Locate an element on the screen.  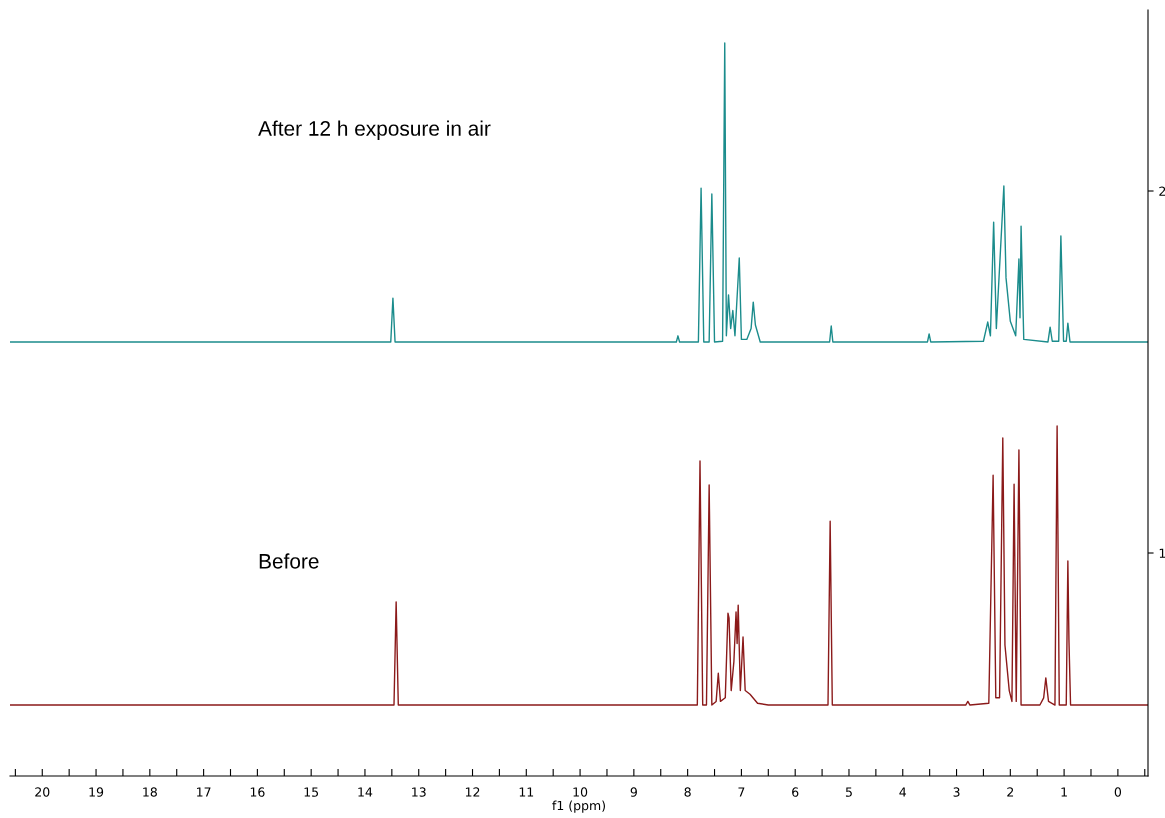
x-tick-label: 8 is located at coordinates (687, 792).